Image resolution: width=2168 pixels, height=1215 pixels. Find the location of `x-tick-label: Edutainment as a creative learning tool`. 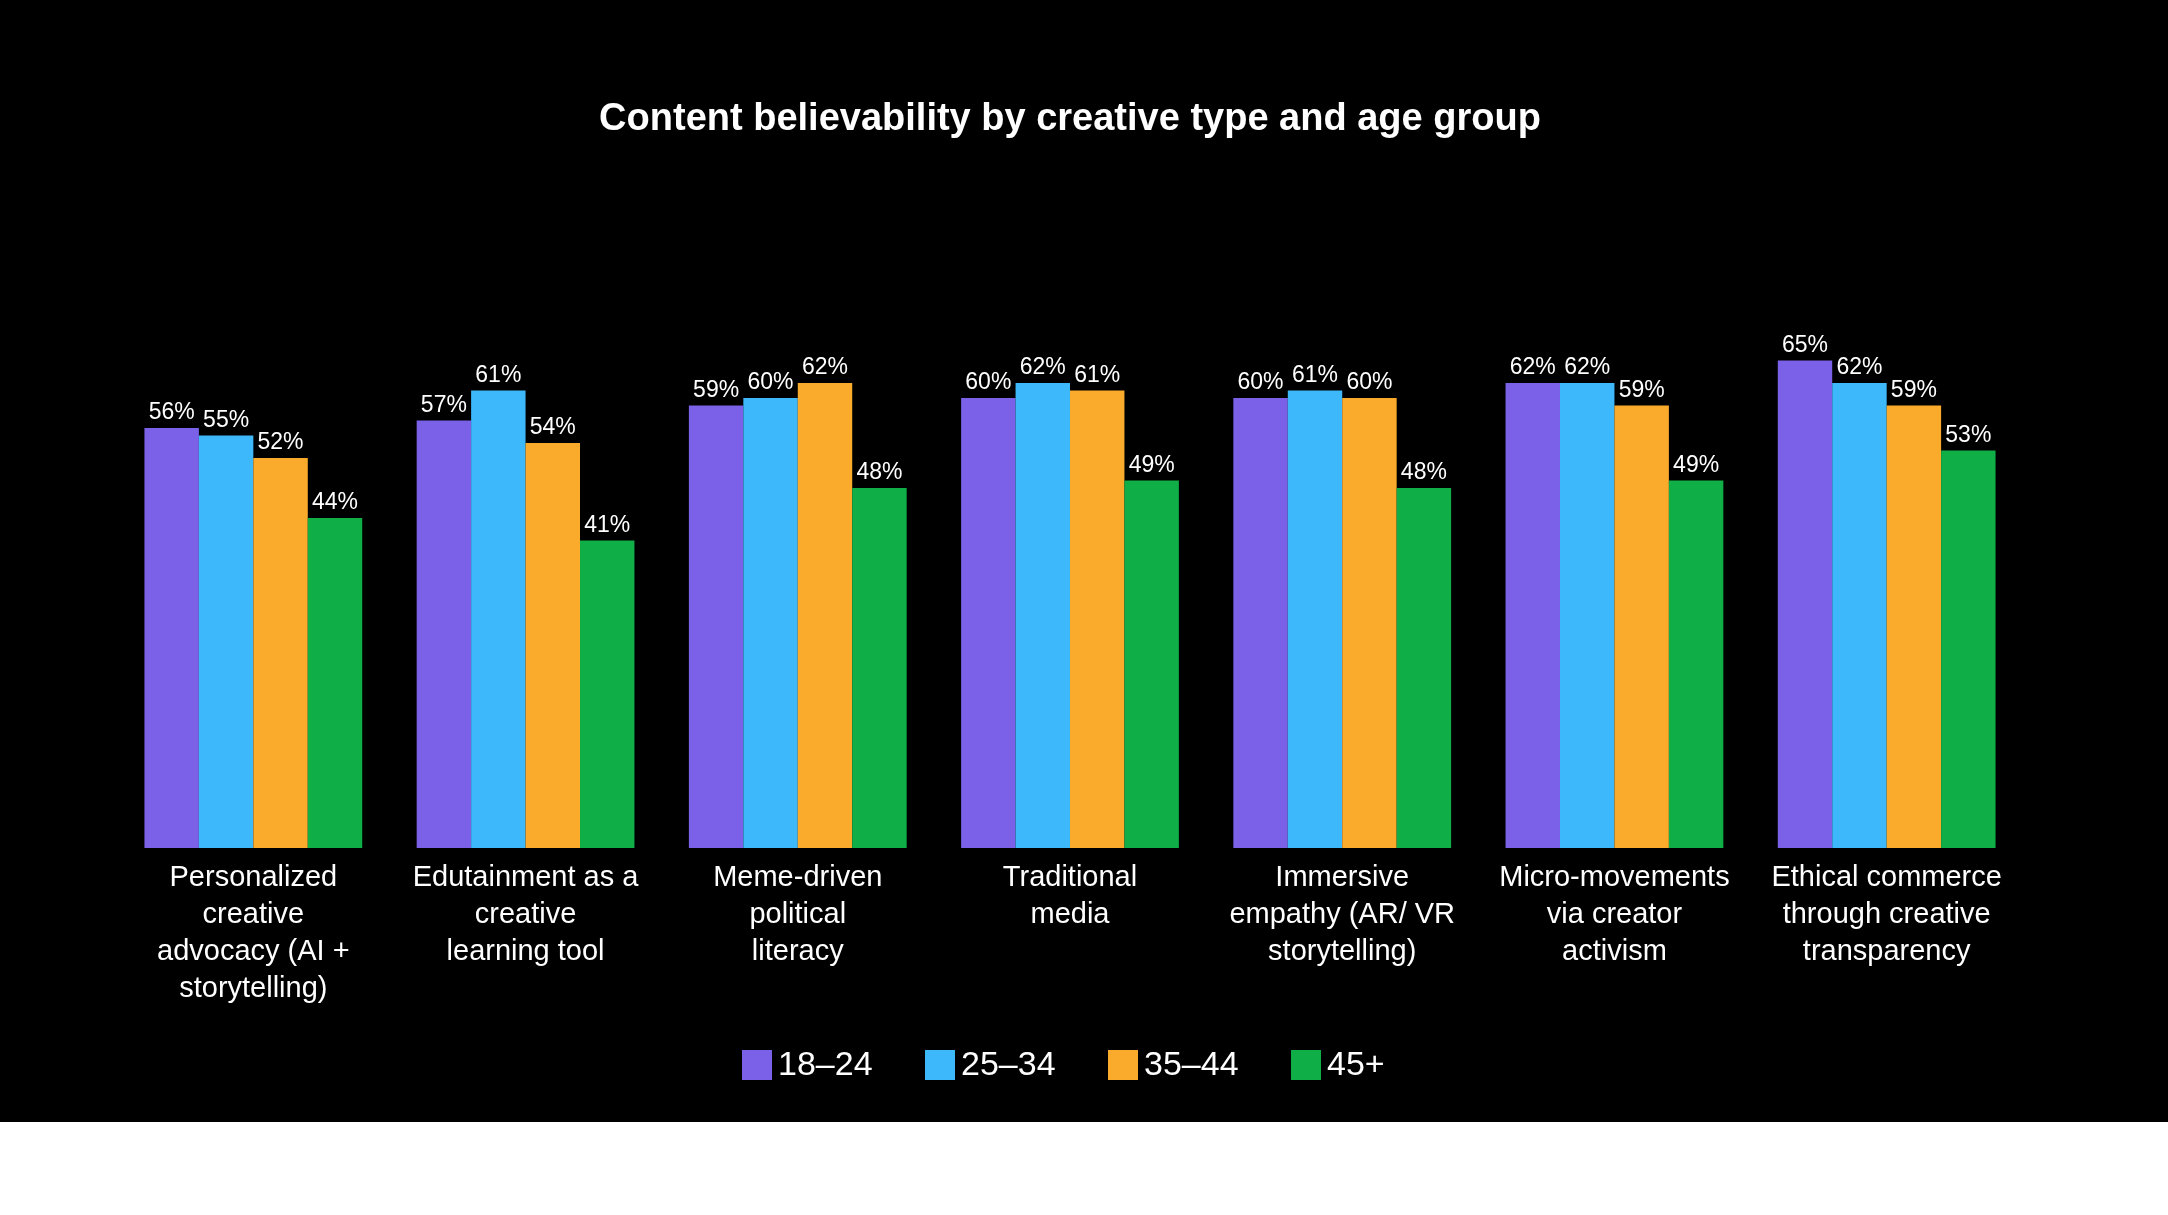

x-tick-label: Edutainment as a creative learning tool is located at coordinates (526, 912).